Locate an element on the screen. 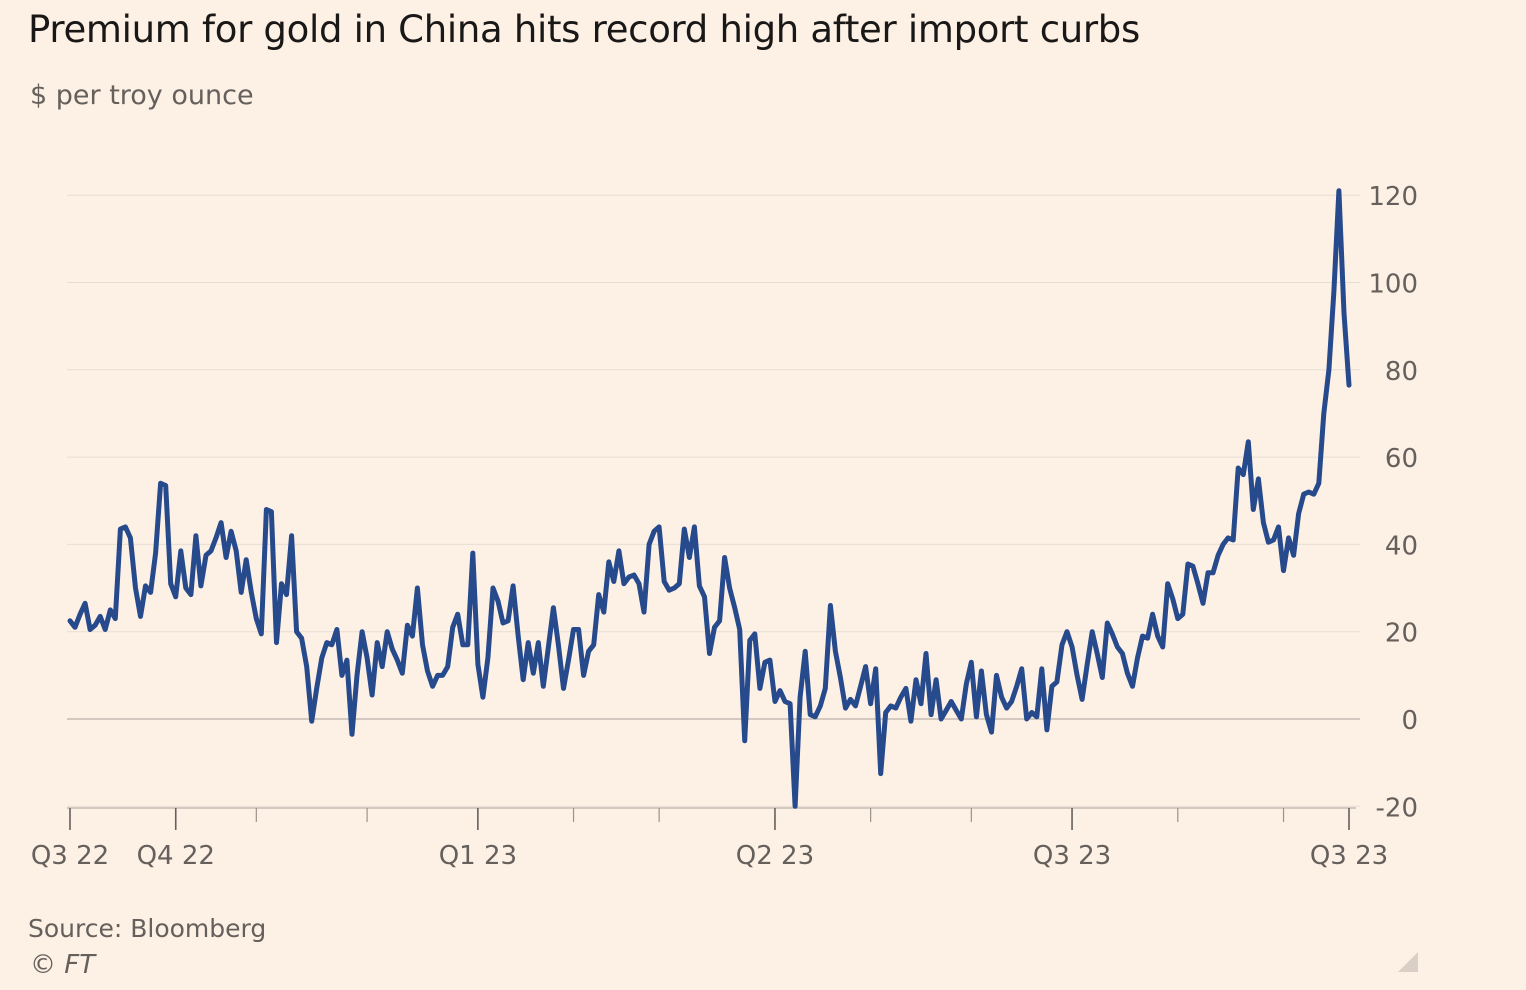  x-tick-label: Q3 22 is located at coordinates (70, 856).